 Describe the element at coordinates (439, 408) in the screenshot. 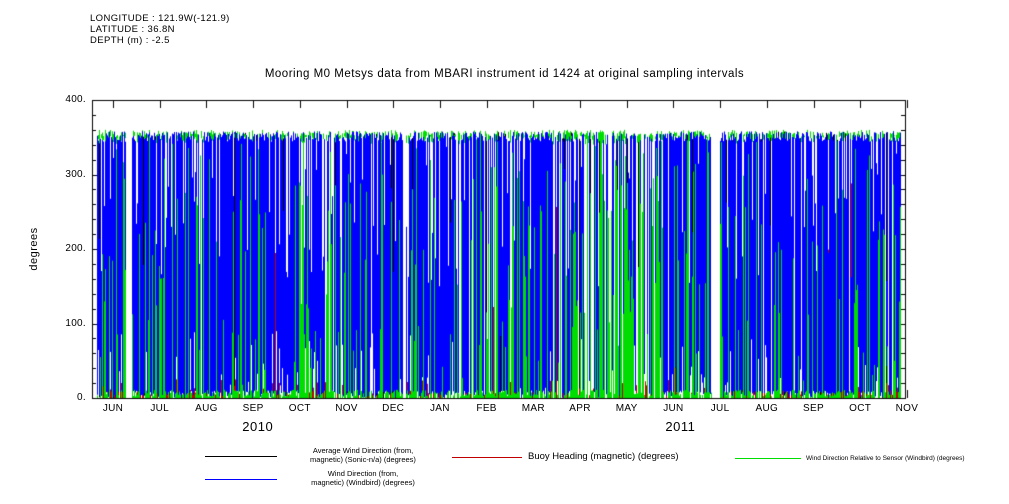

I see `x-tick-label: JAN` at that location.